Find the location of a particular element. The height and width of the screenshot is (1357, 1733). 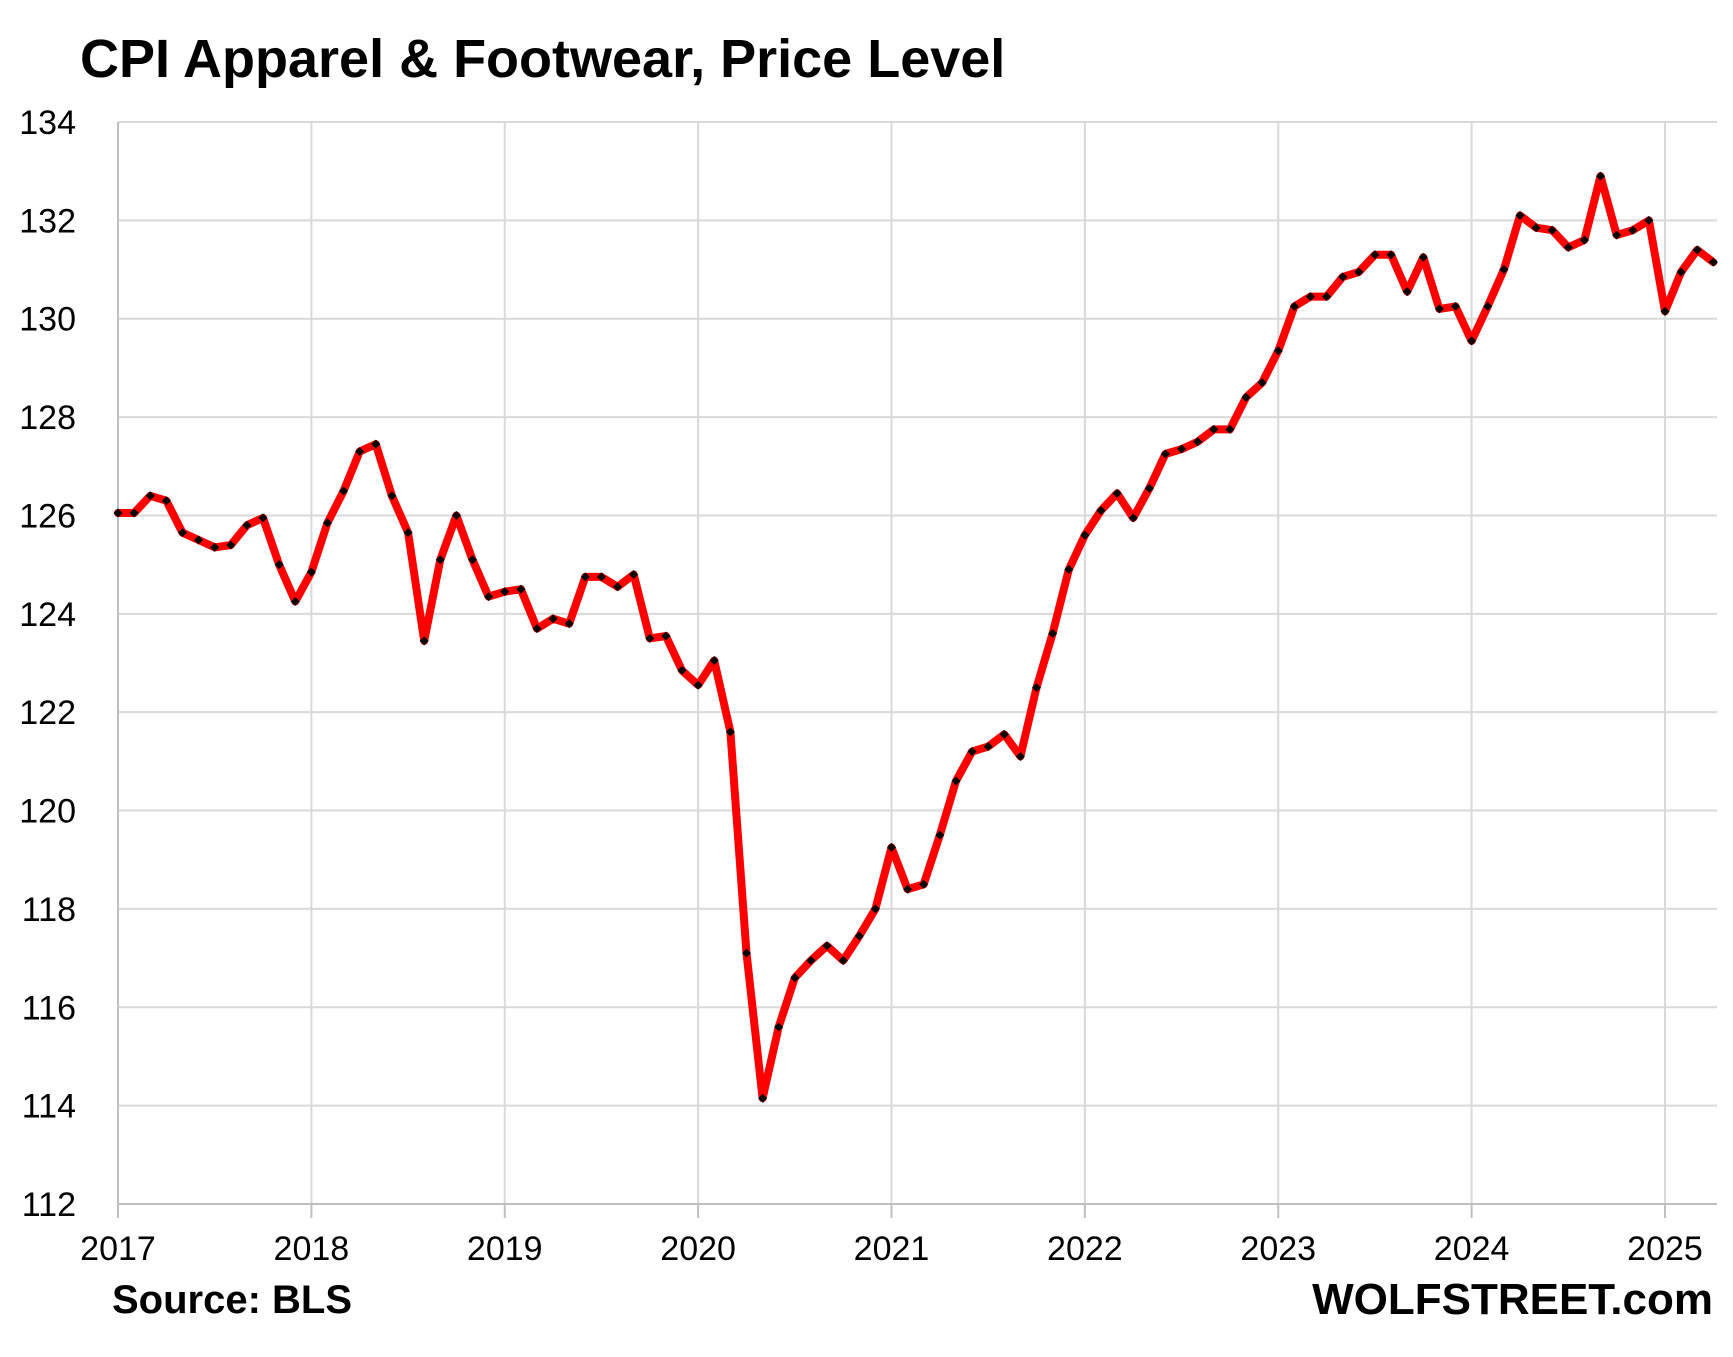

y-tick-label: 126 is located at coordinates (47, 516).